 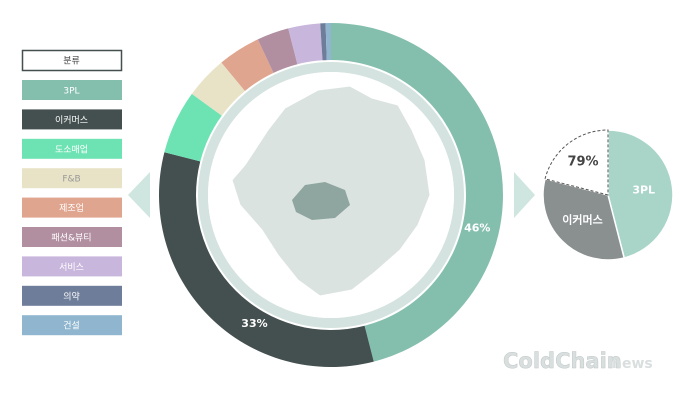 I want to click on right-arrow, so click(x=524, y=195).